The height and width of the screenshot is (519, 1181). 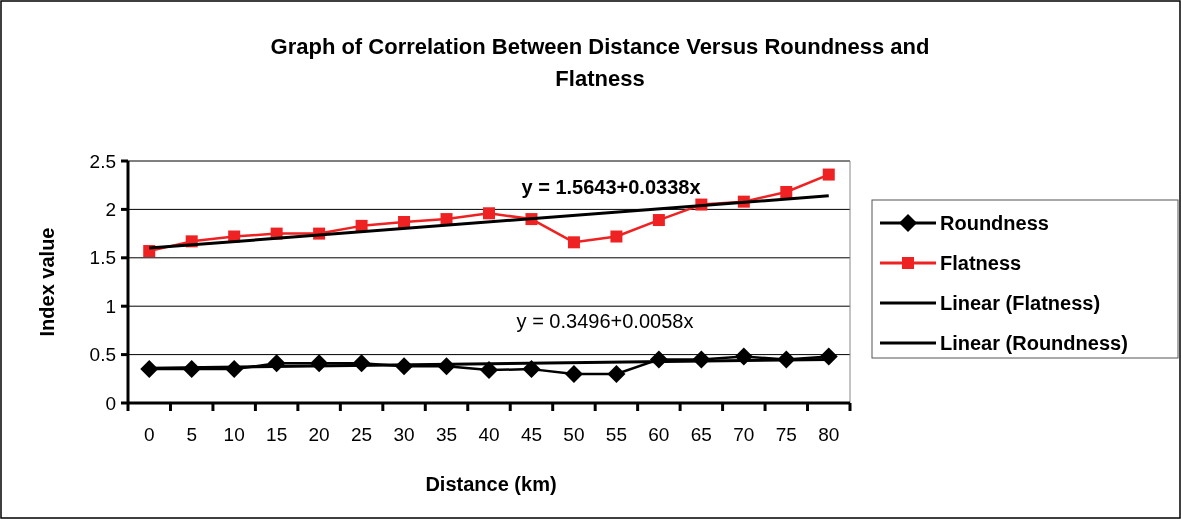 I want to click on annotation: y = 0.3496+0.0058x, so click(x=605, y=321).